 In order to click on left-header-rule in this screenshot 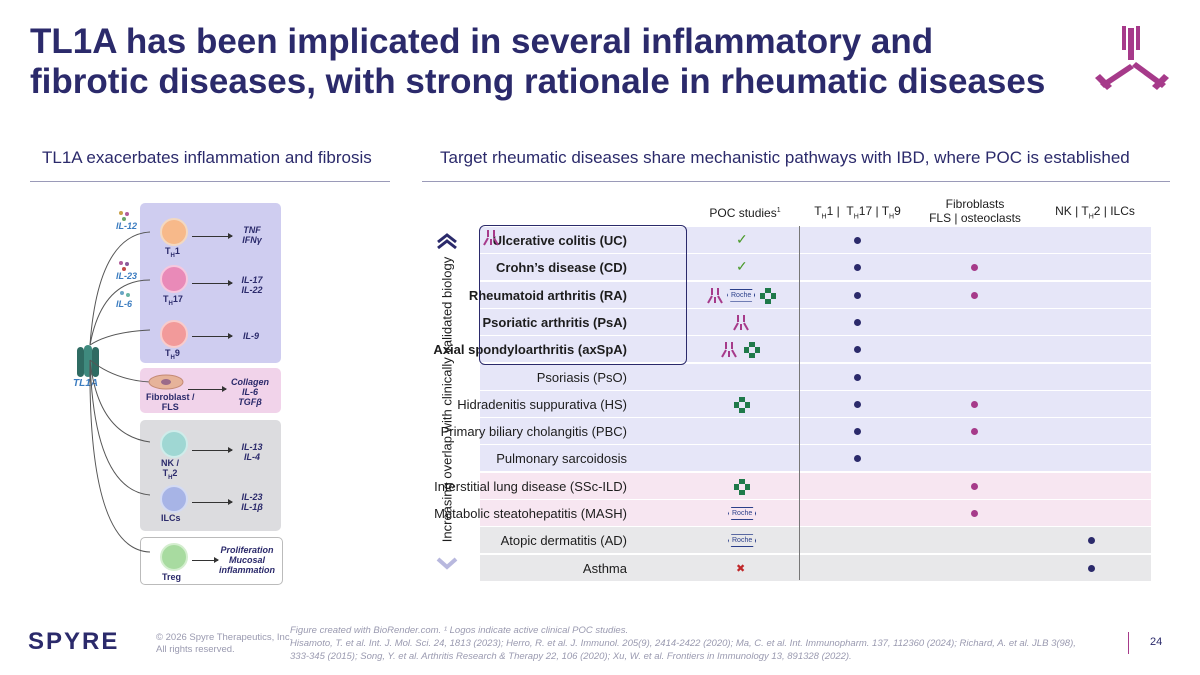, I will do `click(210, 181)`.